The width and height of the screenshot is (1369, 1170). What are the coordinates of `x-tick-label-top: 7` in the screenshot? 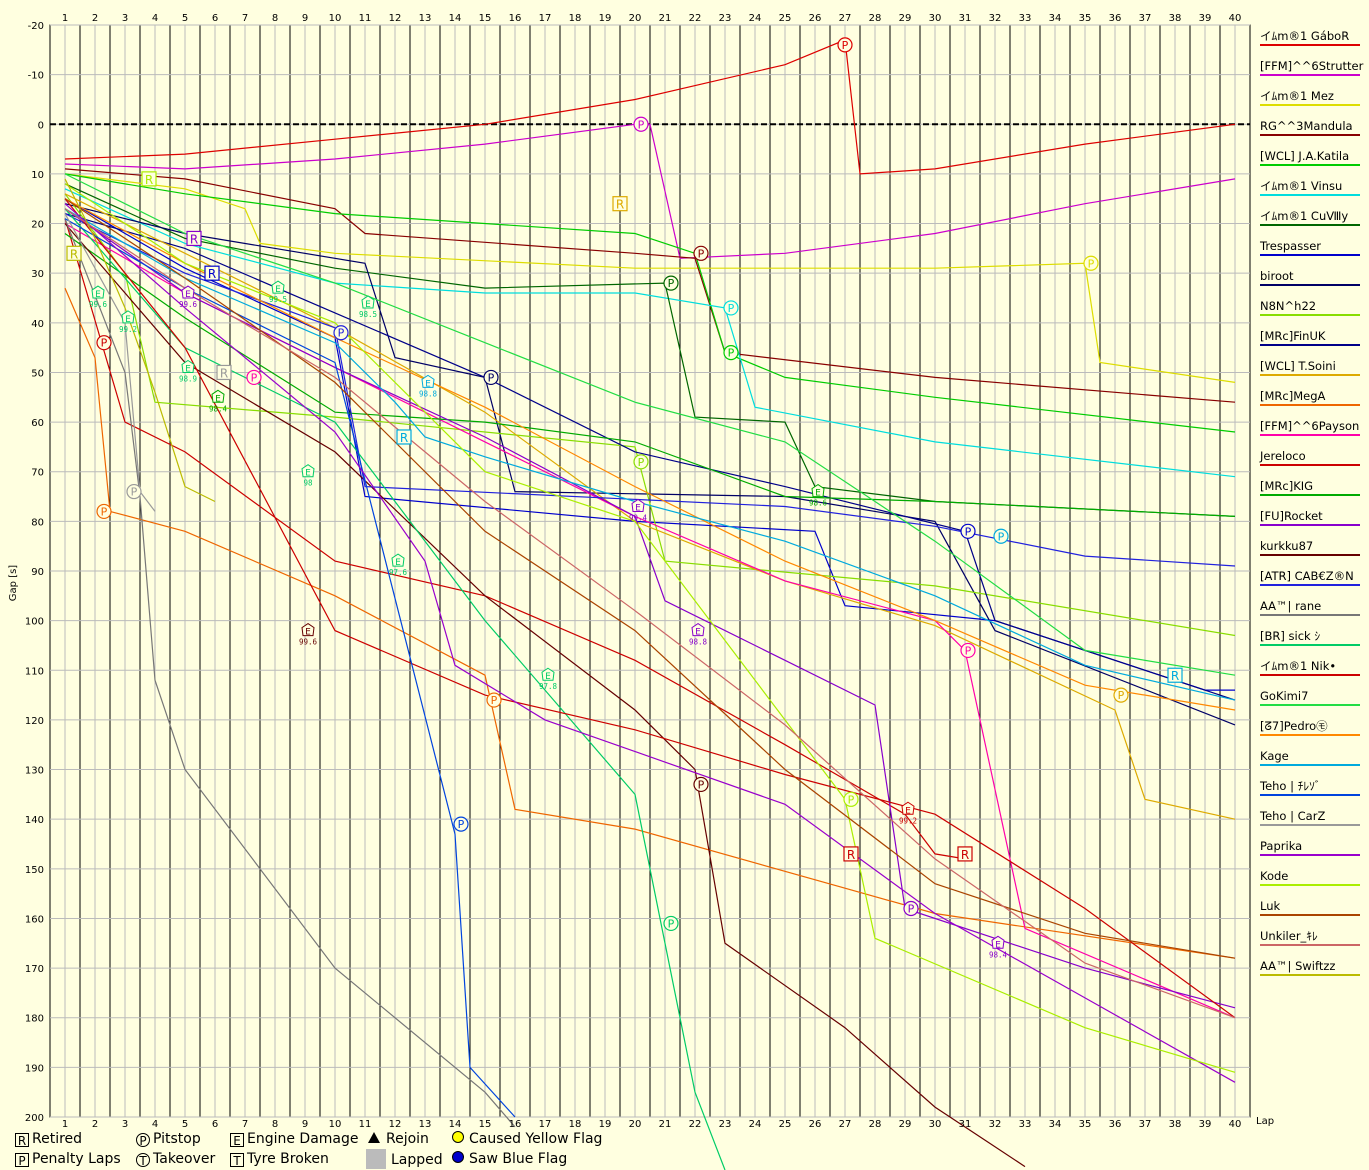 It's located at (245, 18).